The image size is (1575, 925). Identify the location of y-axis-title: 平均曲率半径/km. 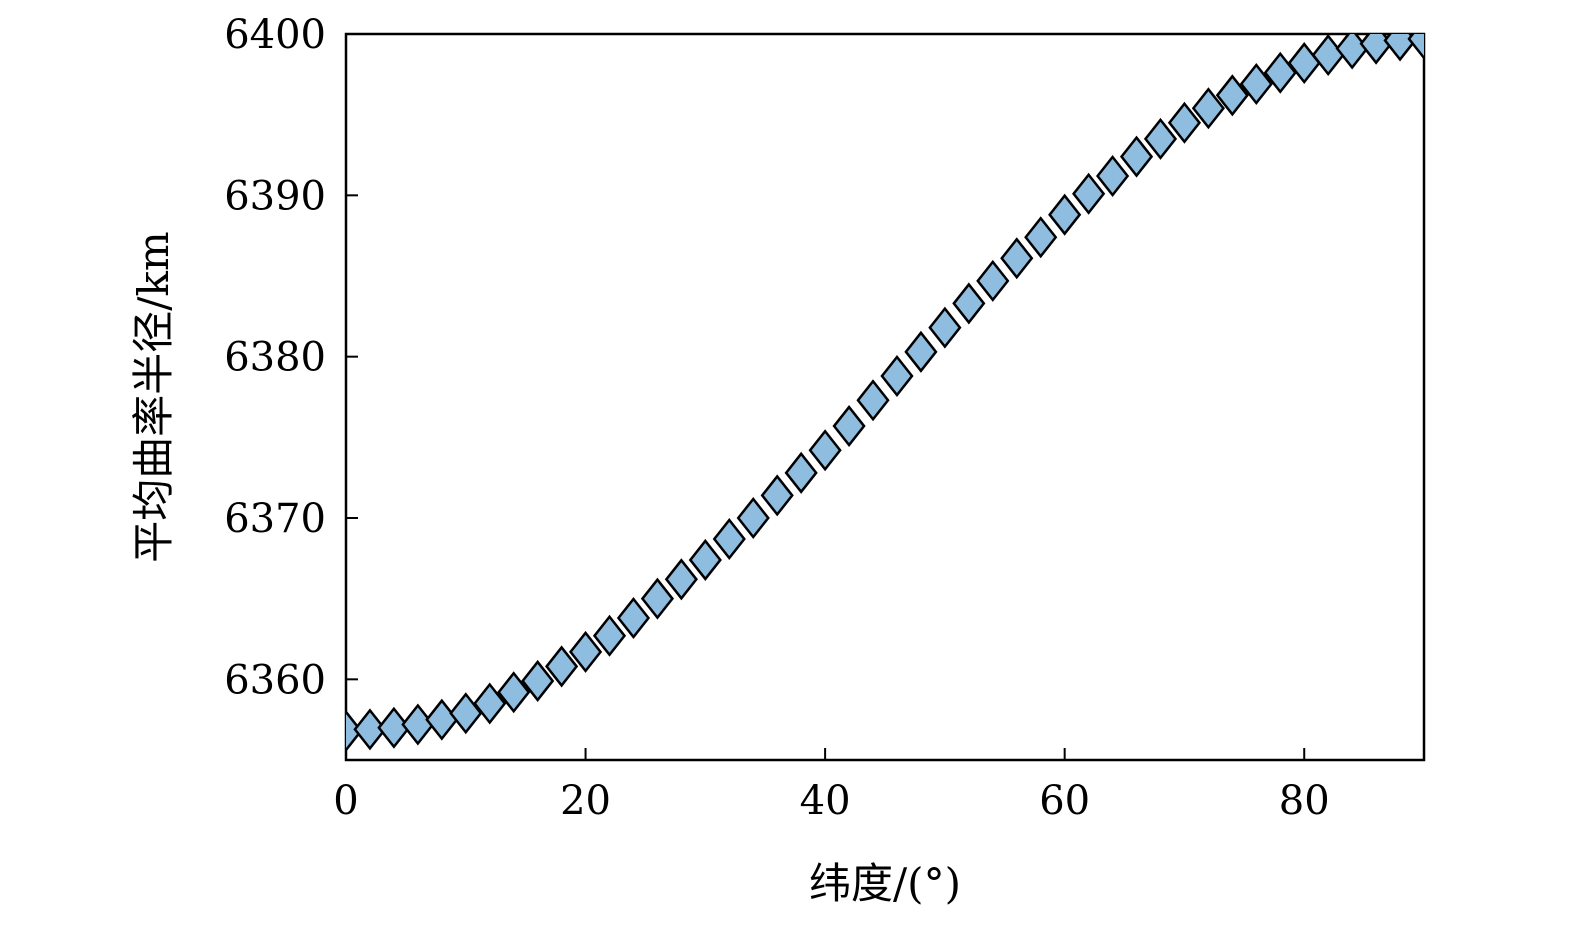
(153, 396).